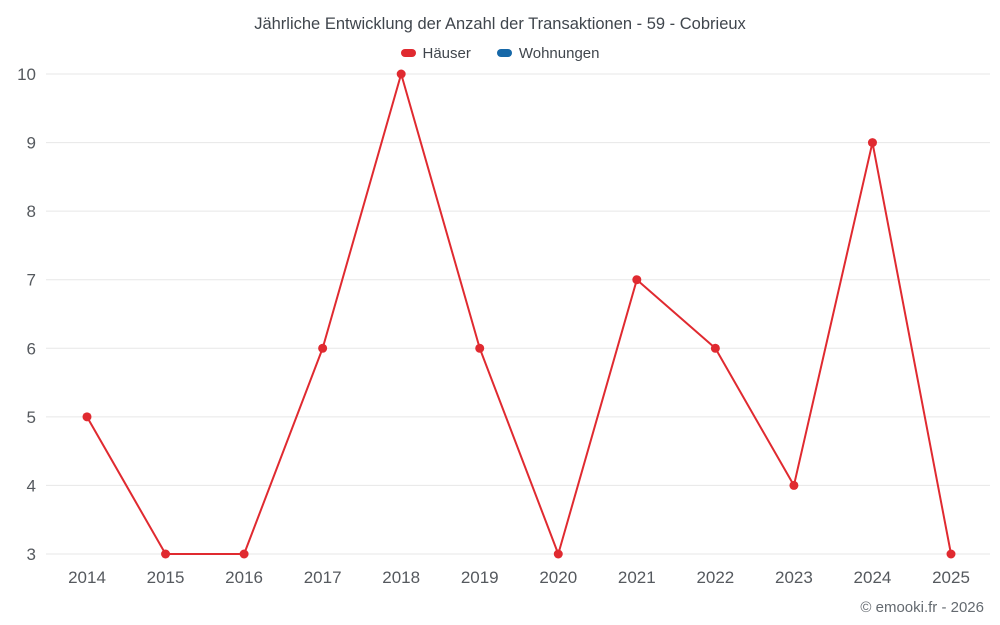 The height and width of the screenshot is (625, 1000). What do you see at coordinates (26, 75) in the screenshot?
I see `y-tick-label: 10` at bounding box center [26, 75].